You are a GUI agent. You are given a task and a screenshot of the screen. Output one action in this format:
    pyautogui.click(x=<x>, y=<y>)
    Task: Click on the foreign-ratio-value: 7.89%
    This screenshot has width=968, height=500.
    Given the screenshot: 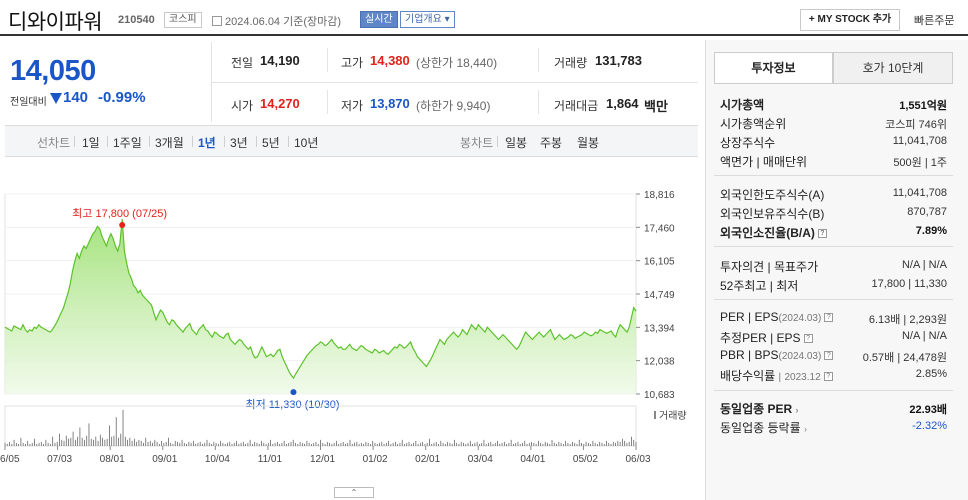 What is the action you would take?
    pyautogui.click(x=931, y=231)
    